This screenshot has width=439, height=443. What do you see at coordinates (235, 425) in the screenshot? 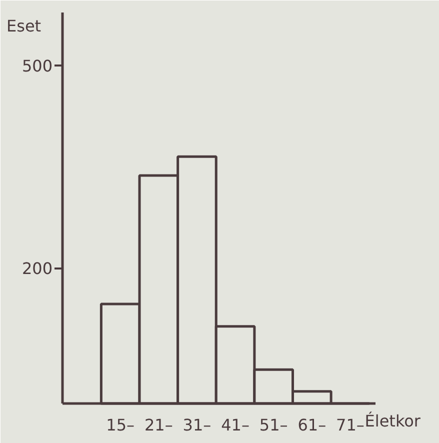
I see `x-tick-label: 41–` at bounding box center [235, 425].